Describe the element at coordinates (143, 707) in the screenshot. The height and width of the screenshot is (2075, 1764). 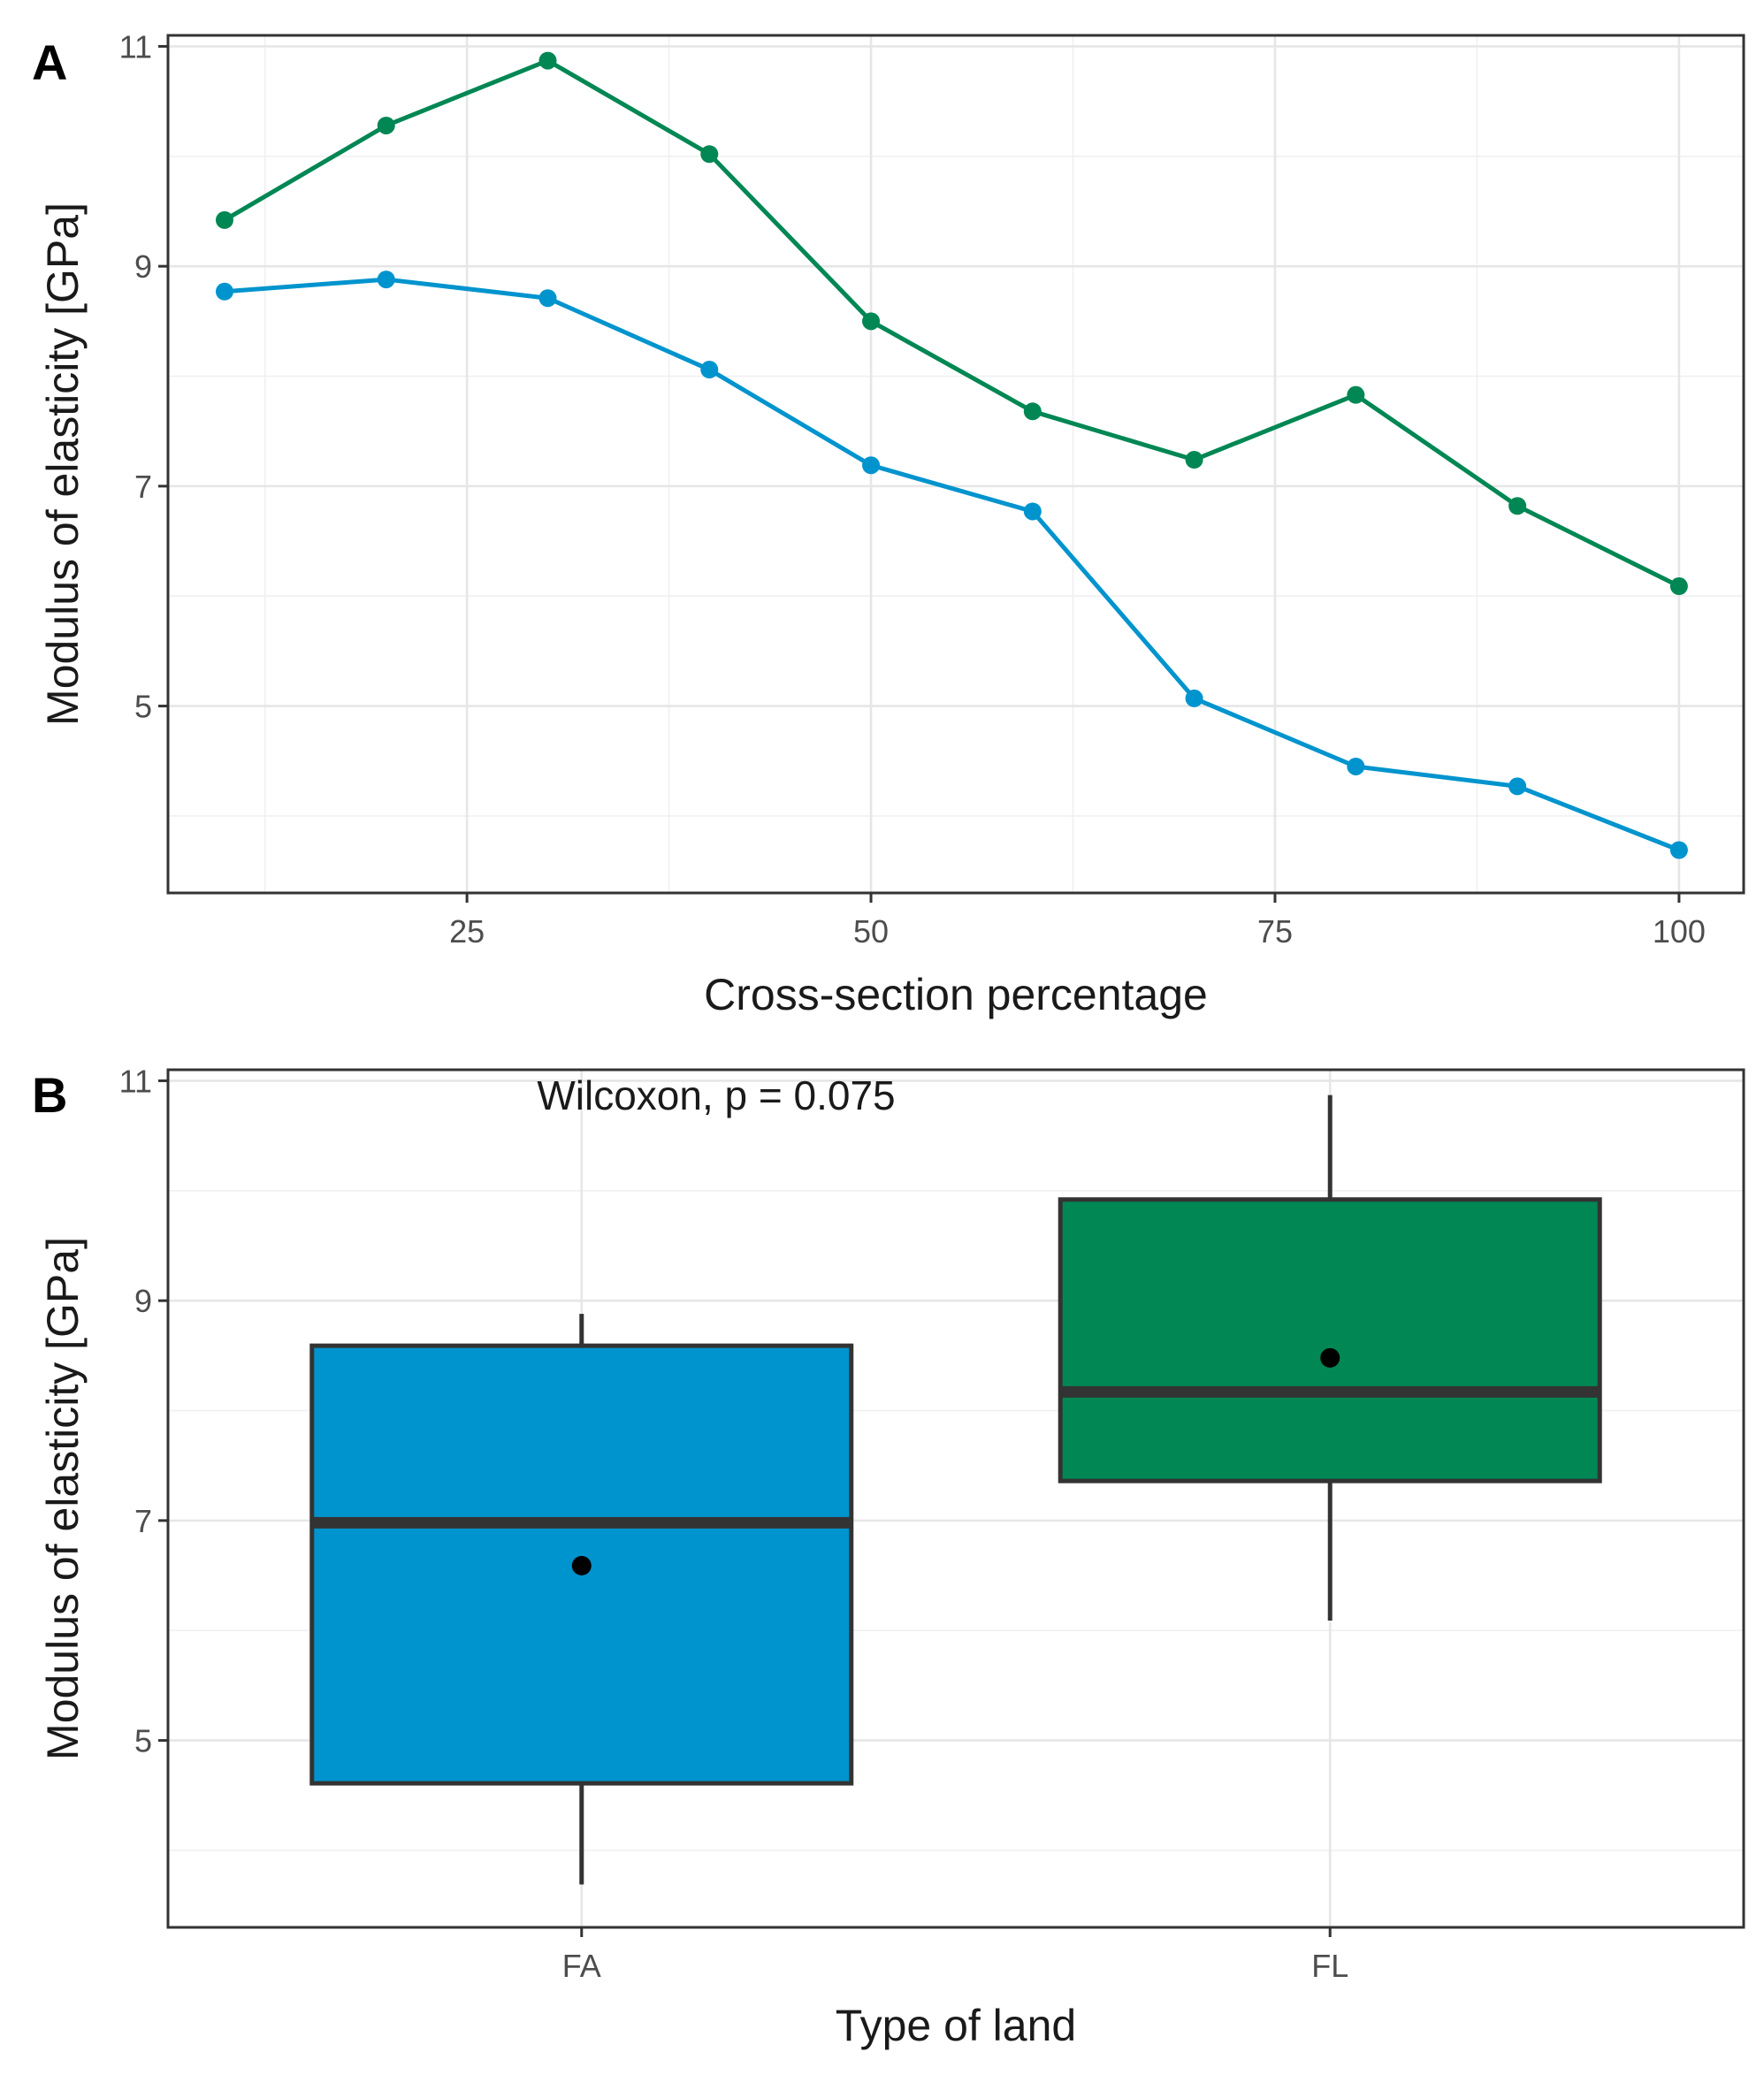
I see `panel-a-y-tick-label: 5` at that location.